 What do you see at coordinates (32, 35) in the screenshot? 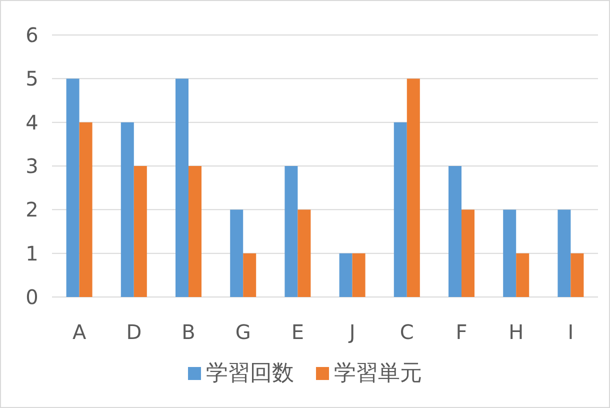
I see `y-tick-label: 6` at bounding box center [32, 35].